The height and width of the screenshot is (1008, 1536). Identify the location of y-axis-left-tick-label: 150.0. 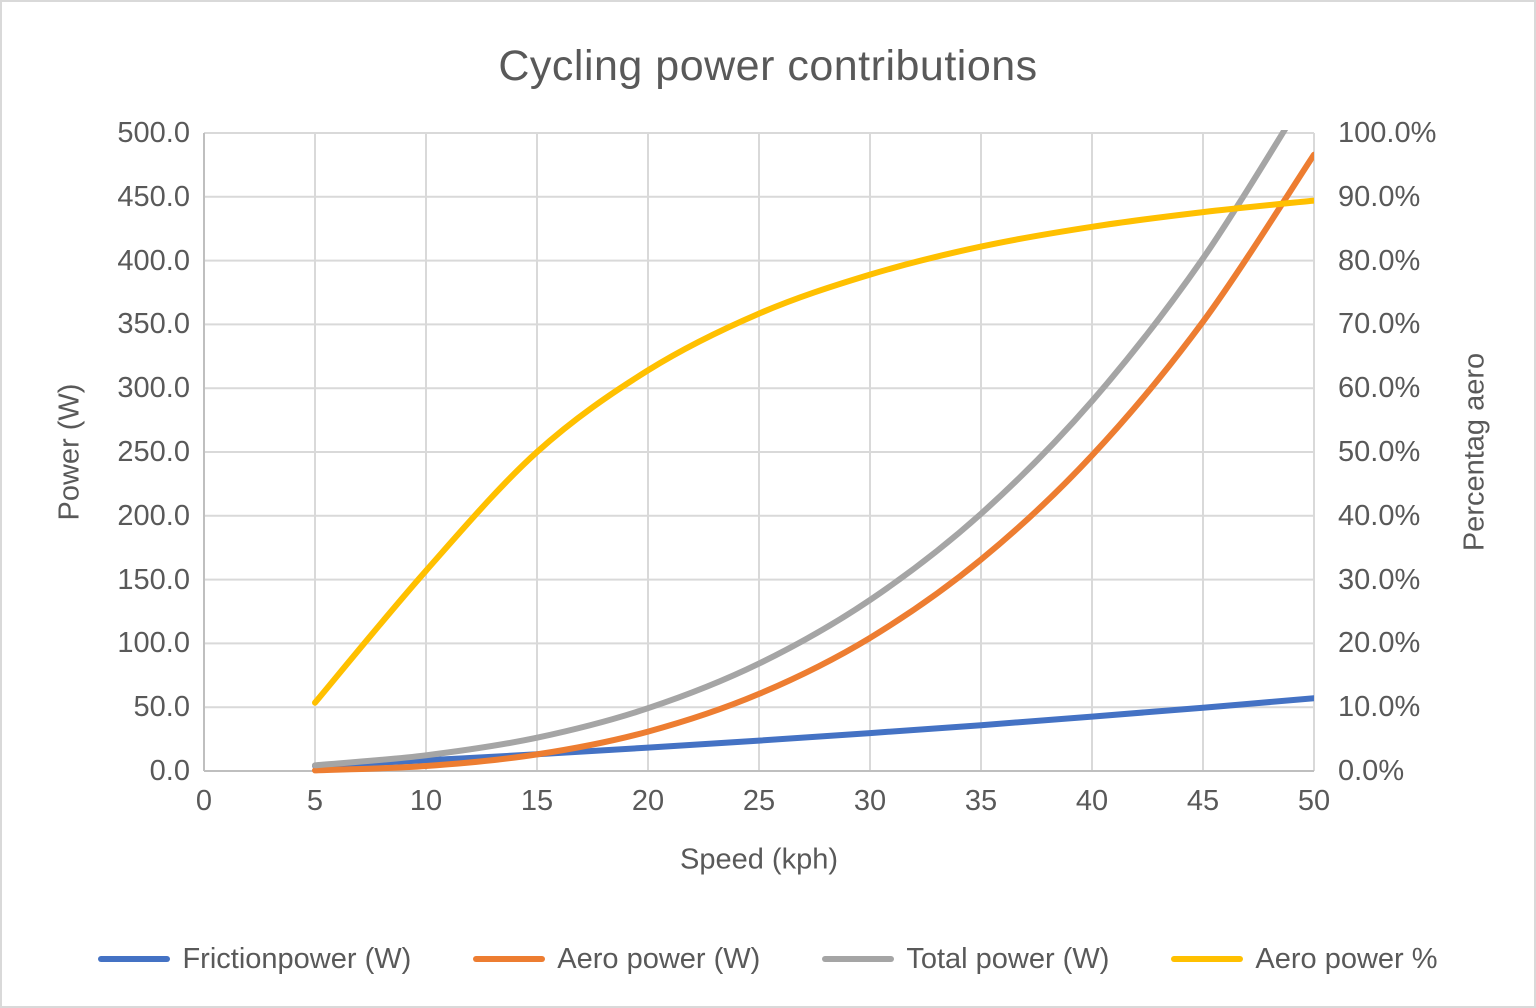
(153, 579).